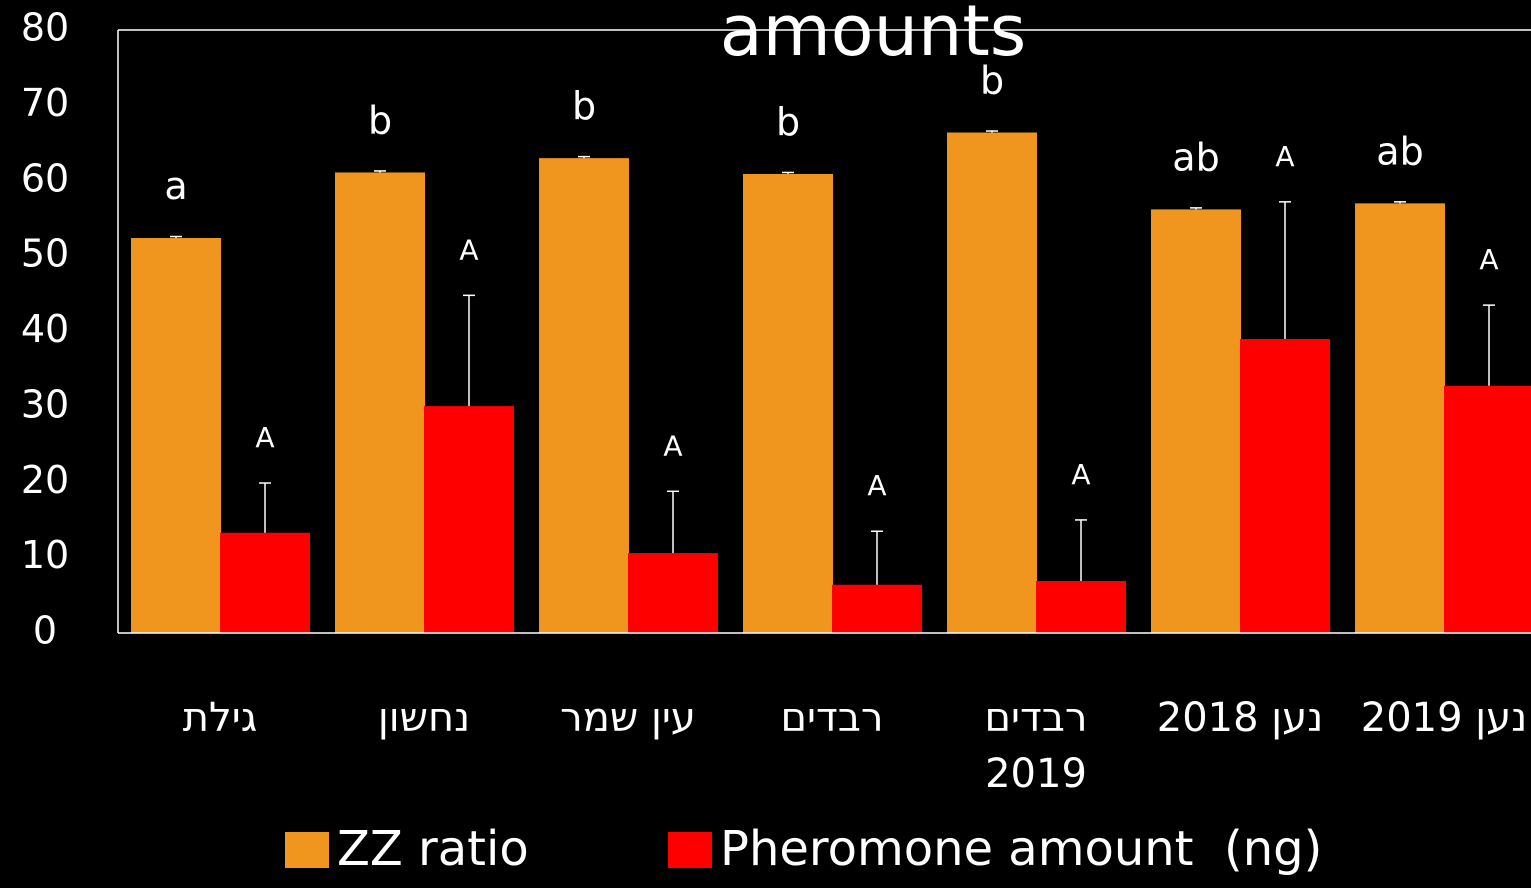 Image resolution: width=1531 pixels, height=888 pixels. Describe the element at coordinates (832, 718) in the screenshot. I see `x-tick-label: רבדים` at that location.